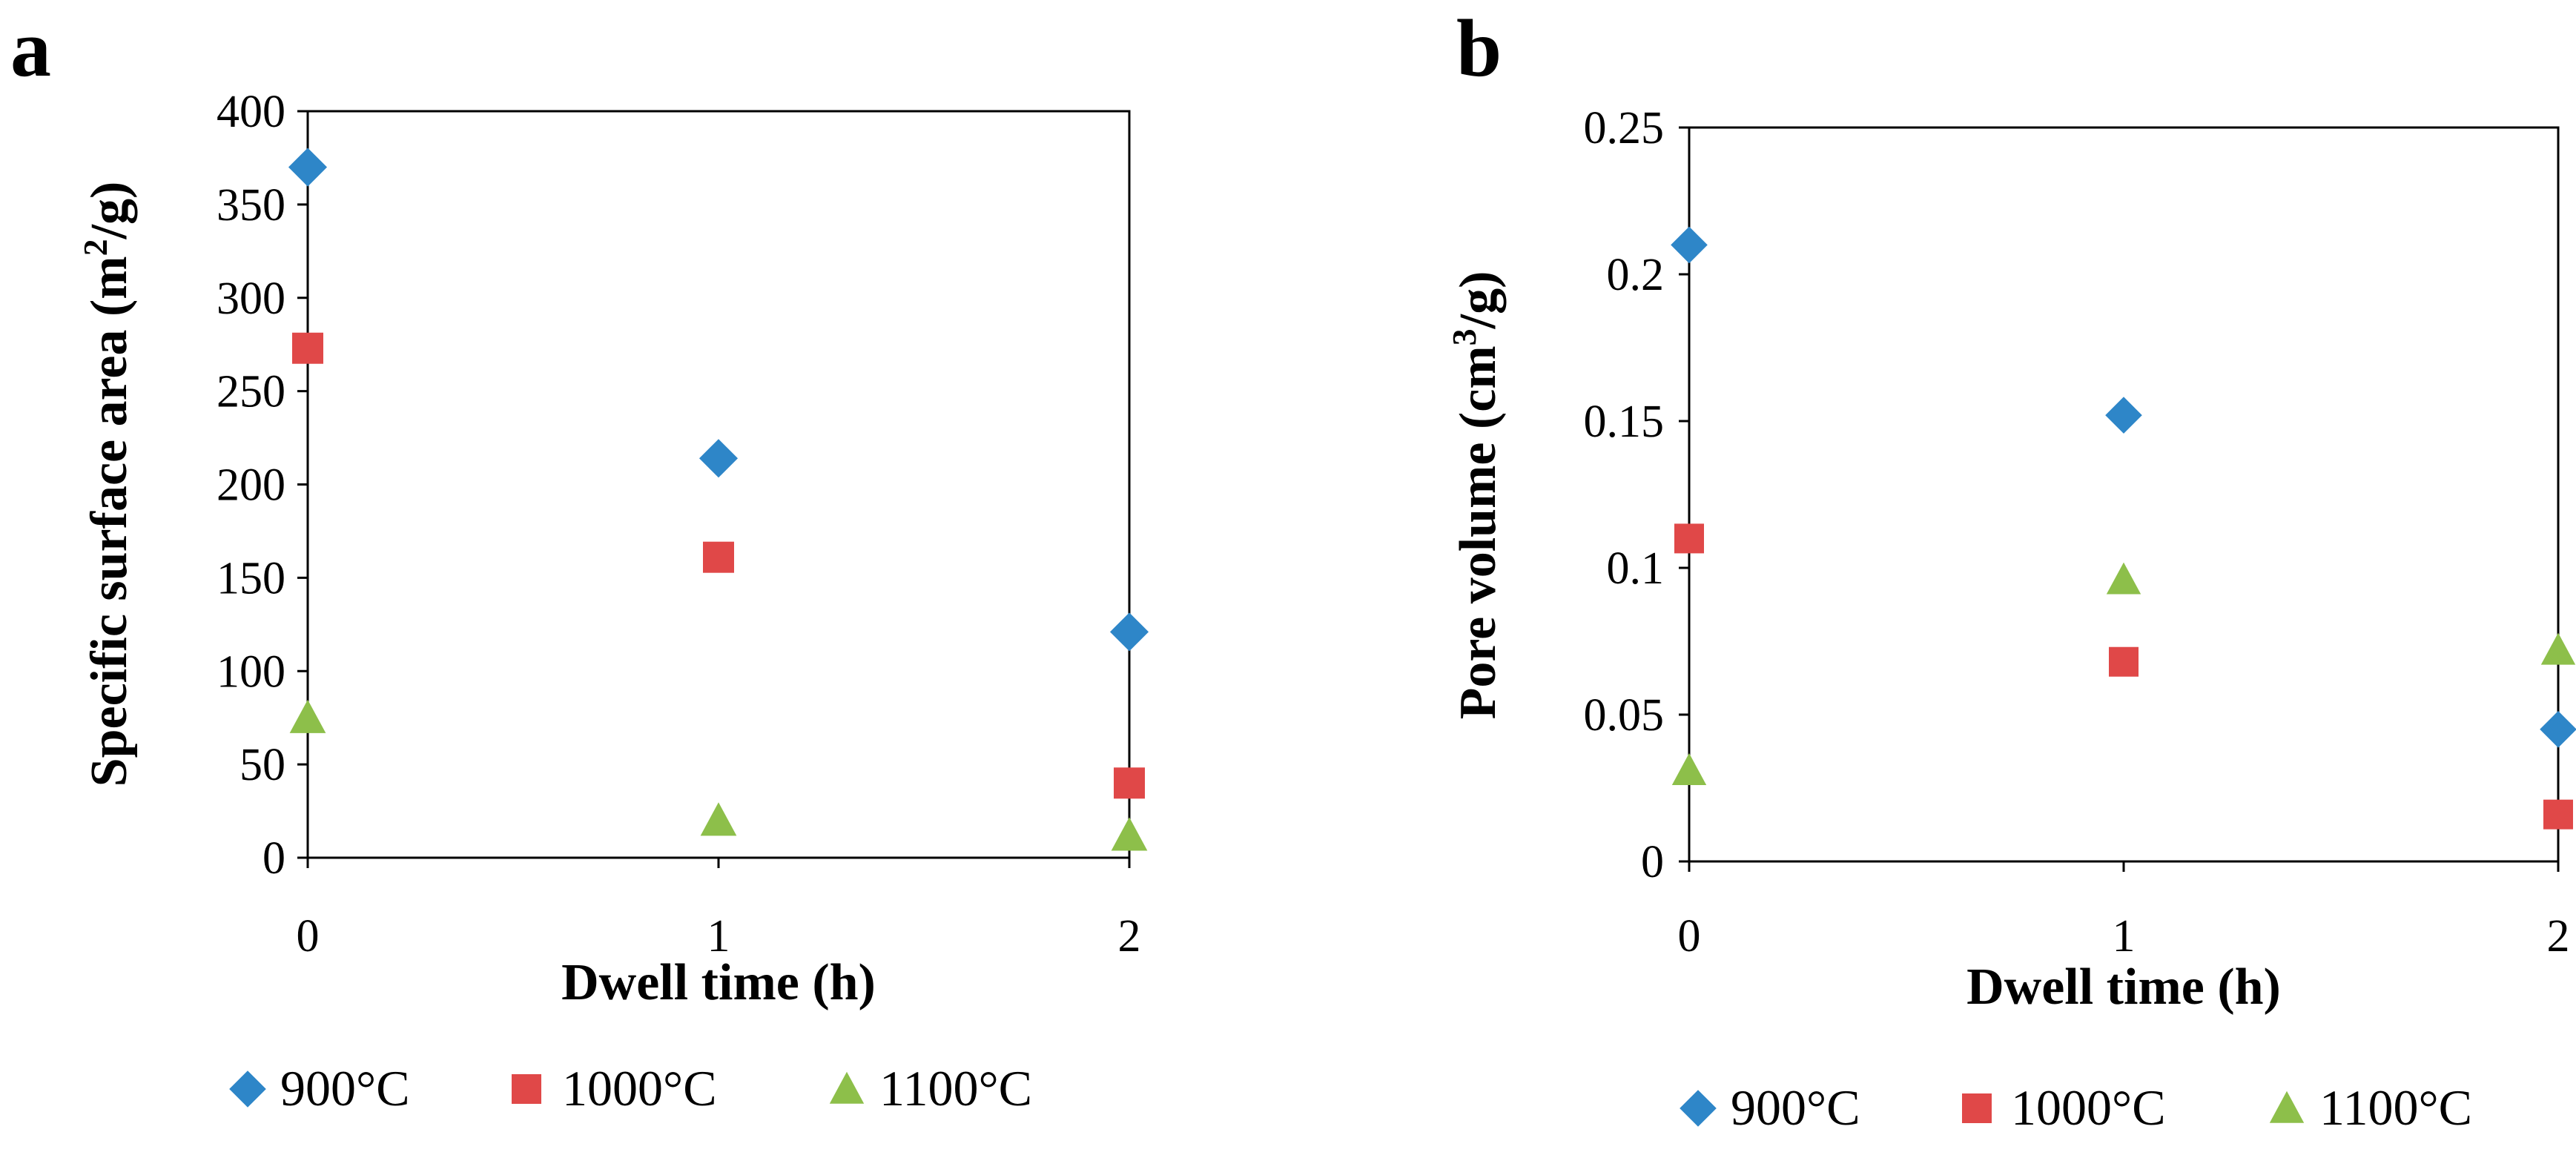  I want to click on y-axis-title-b-unit: /g), so click(1478, 300).